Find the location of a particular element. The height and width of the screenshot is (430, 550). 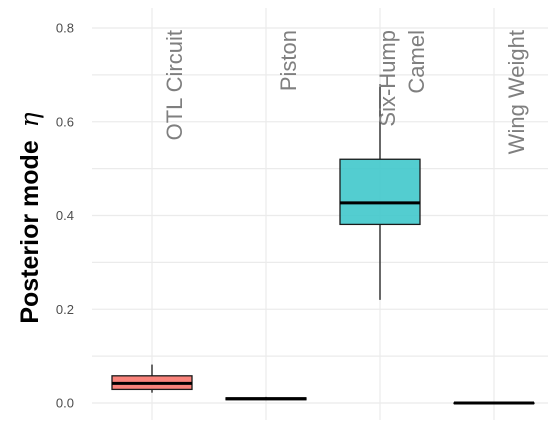

box-six-hump-camel is located at coordinates (380, 192).